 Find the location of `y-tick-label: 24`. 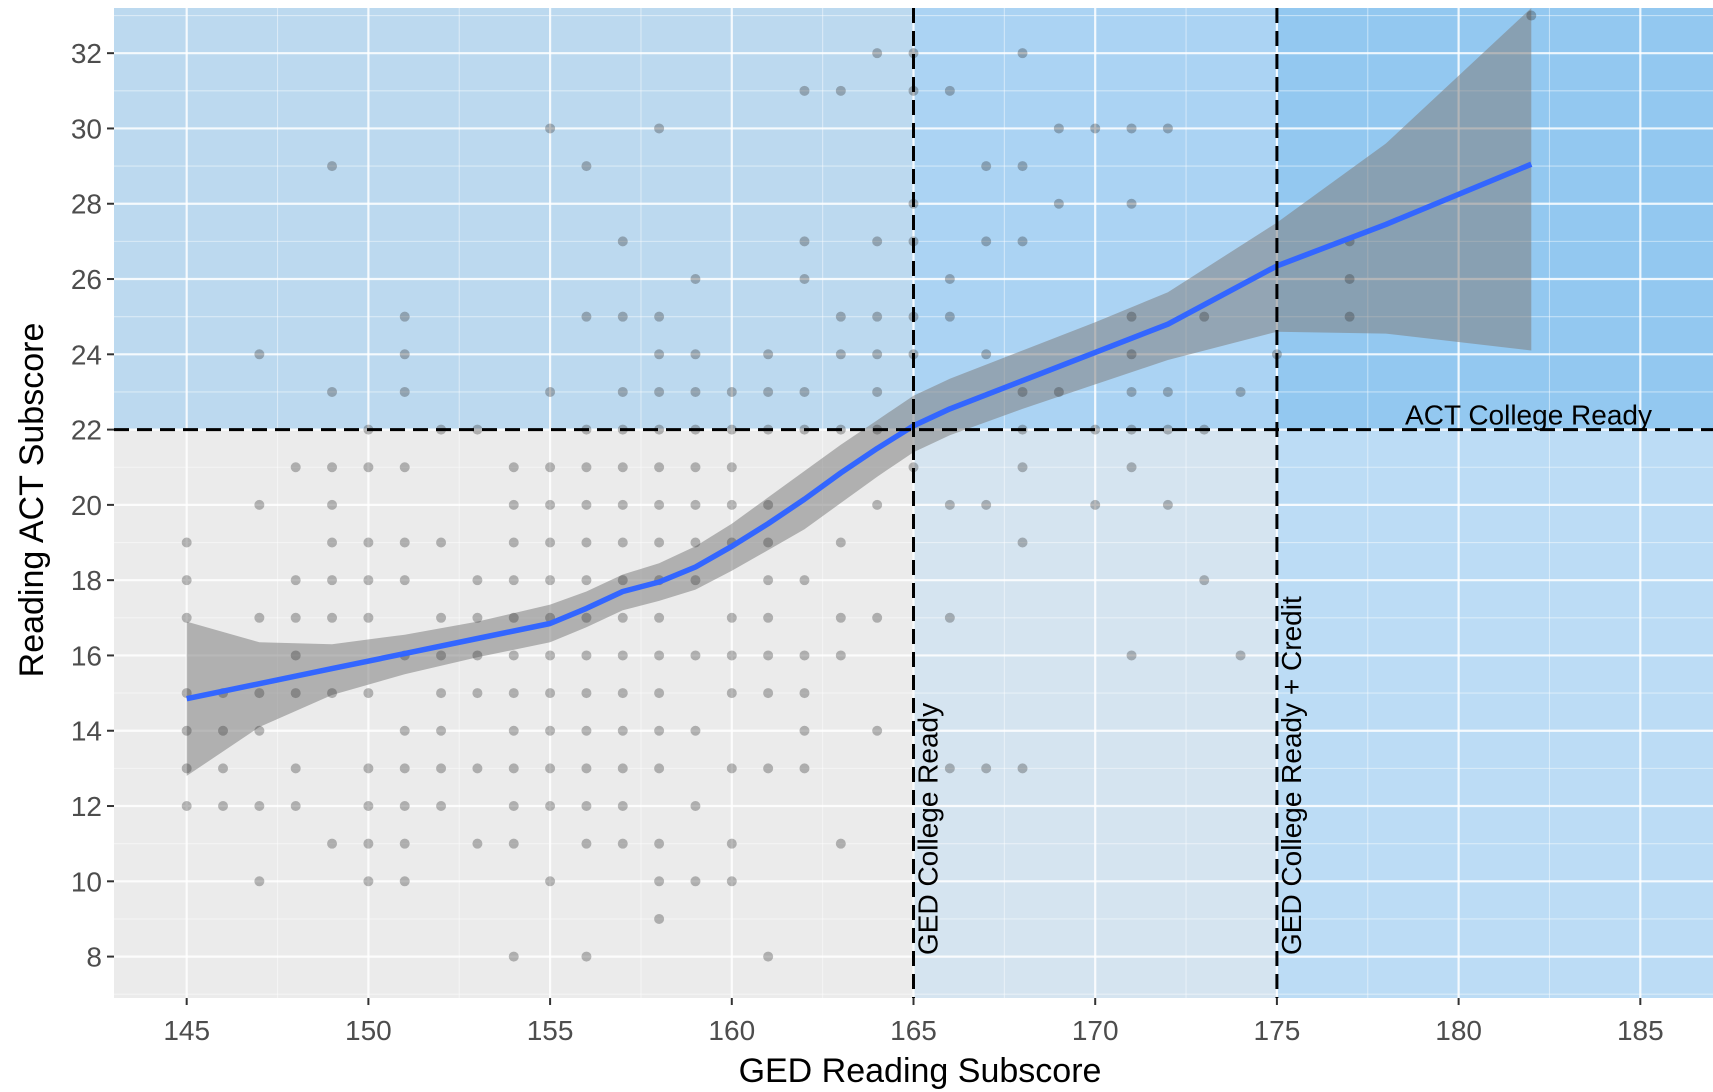

y-tick-label: 24 is located at coordinates (86, 354).